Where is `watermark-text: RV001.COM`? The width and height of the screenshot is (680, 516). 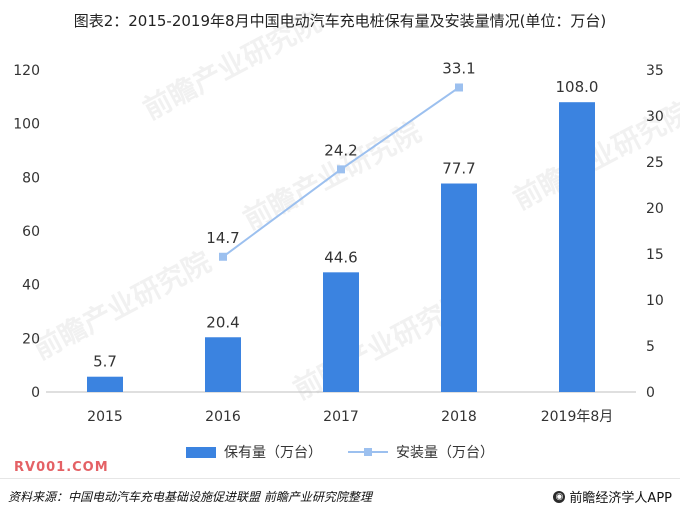 watermark-text: RV001.COM is located at coordinates (61, 467).